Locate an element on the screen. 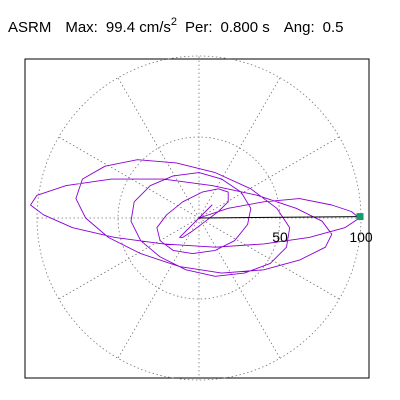  chart-label: ASRM is located at coordinates (30, 27).